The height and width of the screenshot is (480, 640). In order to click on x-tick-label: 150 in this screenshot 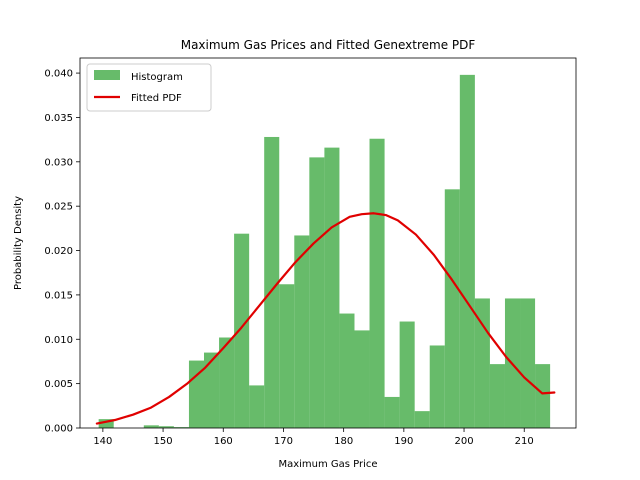, I will do `click(163, 441)`.